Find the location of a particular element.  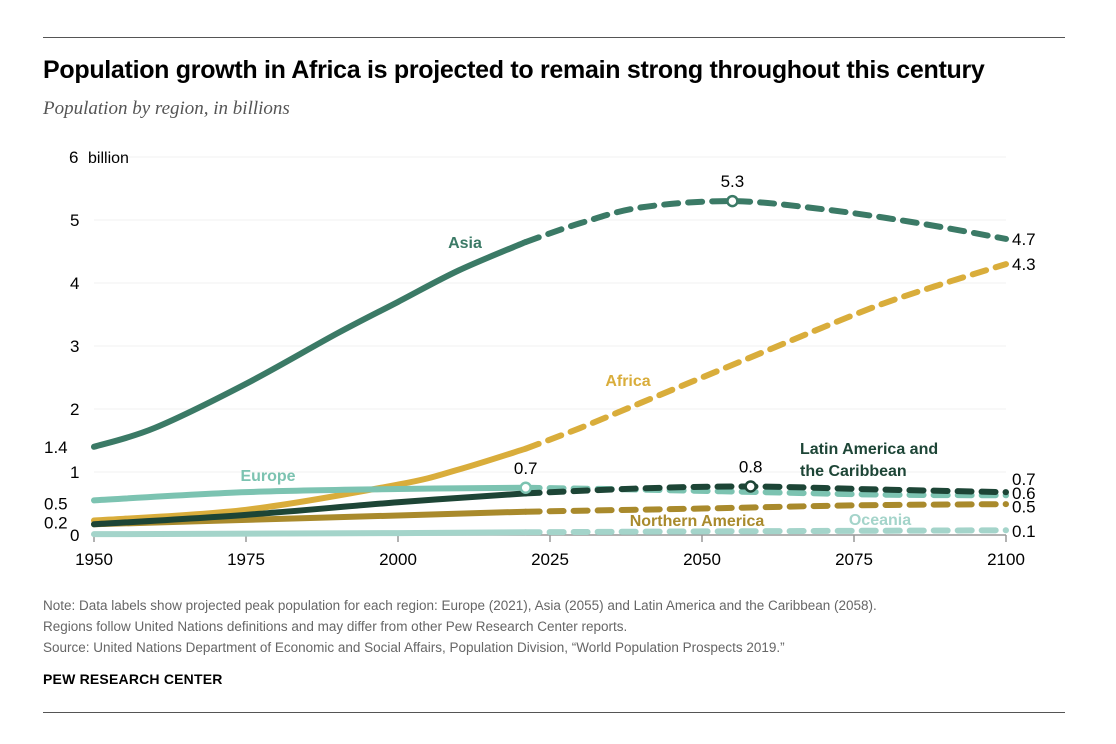

top-rule is located at coordinates (554, 37).